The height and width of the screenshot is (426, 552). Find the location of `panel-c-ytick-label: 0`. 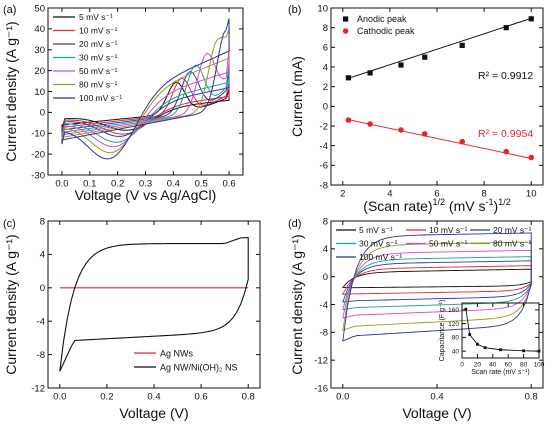

panel-c-ytick-label: 0 is located at coordinates (42, 288).